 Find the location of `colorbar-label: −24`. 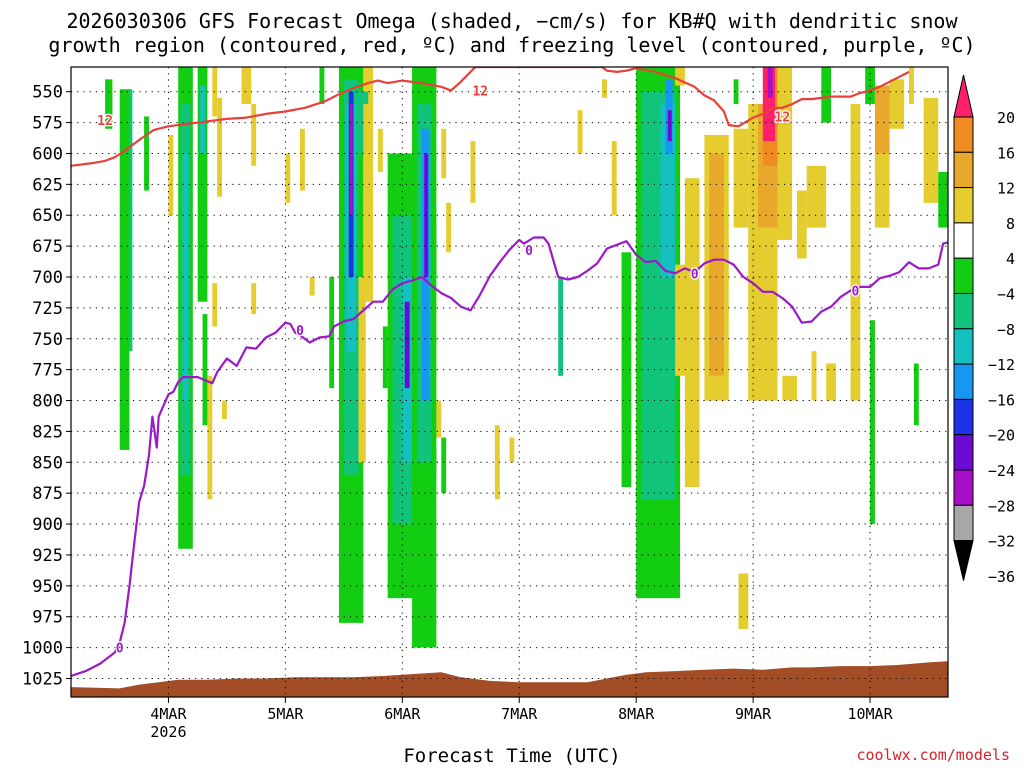

colorbar-label: −24 is located at coordinates (1001, 471).